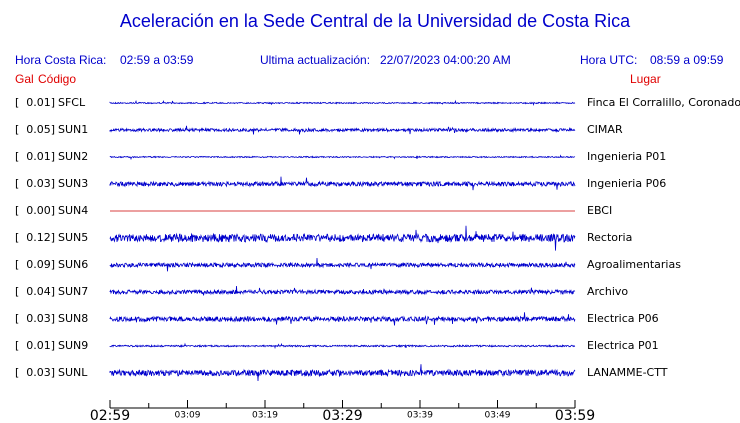  Describe the element at coordinates (626, 156) in the screenshot. I see `station-place: Ingenieria P01` at that location.